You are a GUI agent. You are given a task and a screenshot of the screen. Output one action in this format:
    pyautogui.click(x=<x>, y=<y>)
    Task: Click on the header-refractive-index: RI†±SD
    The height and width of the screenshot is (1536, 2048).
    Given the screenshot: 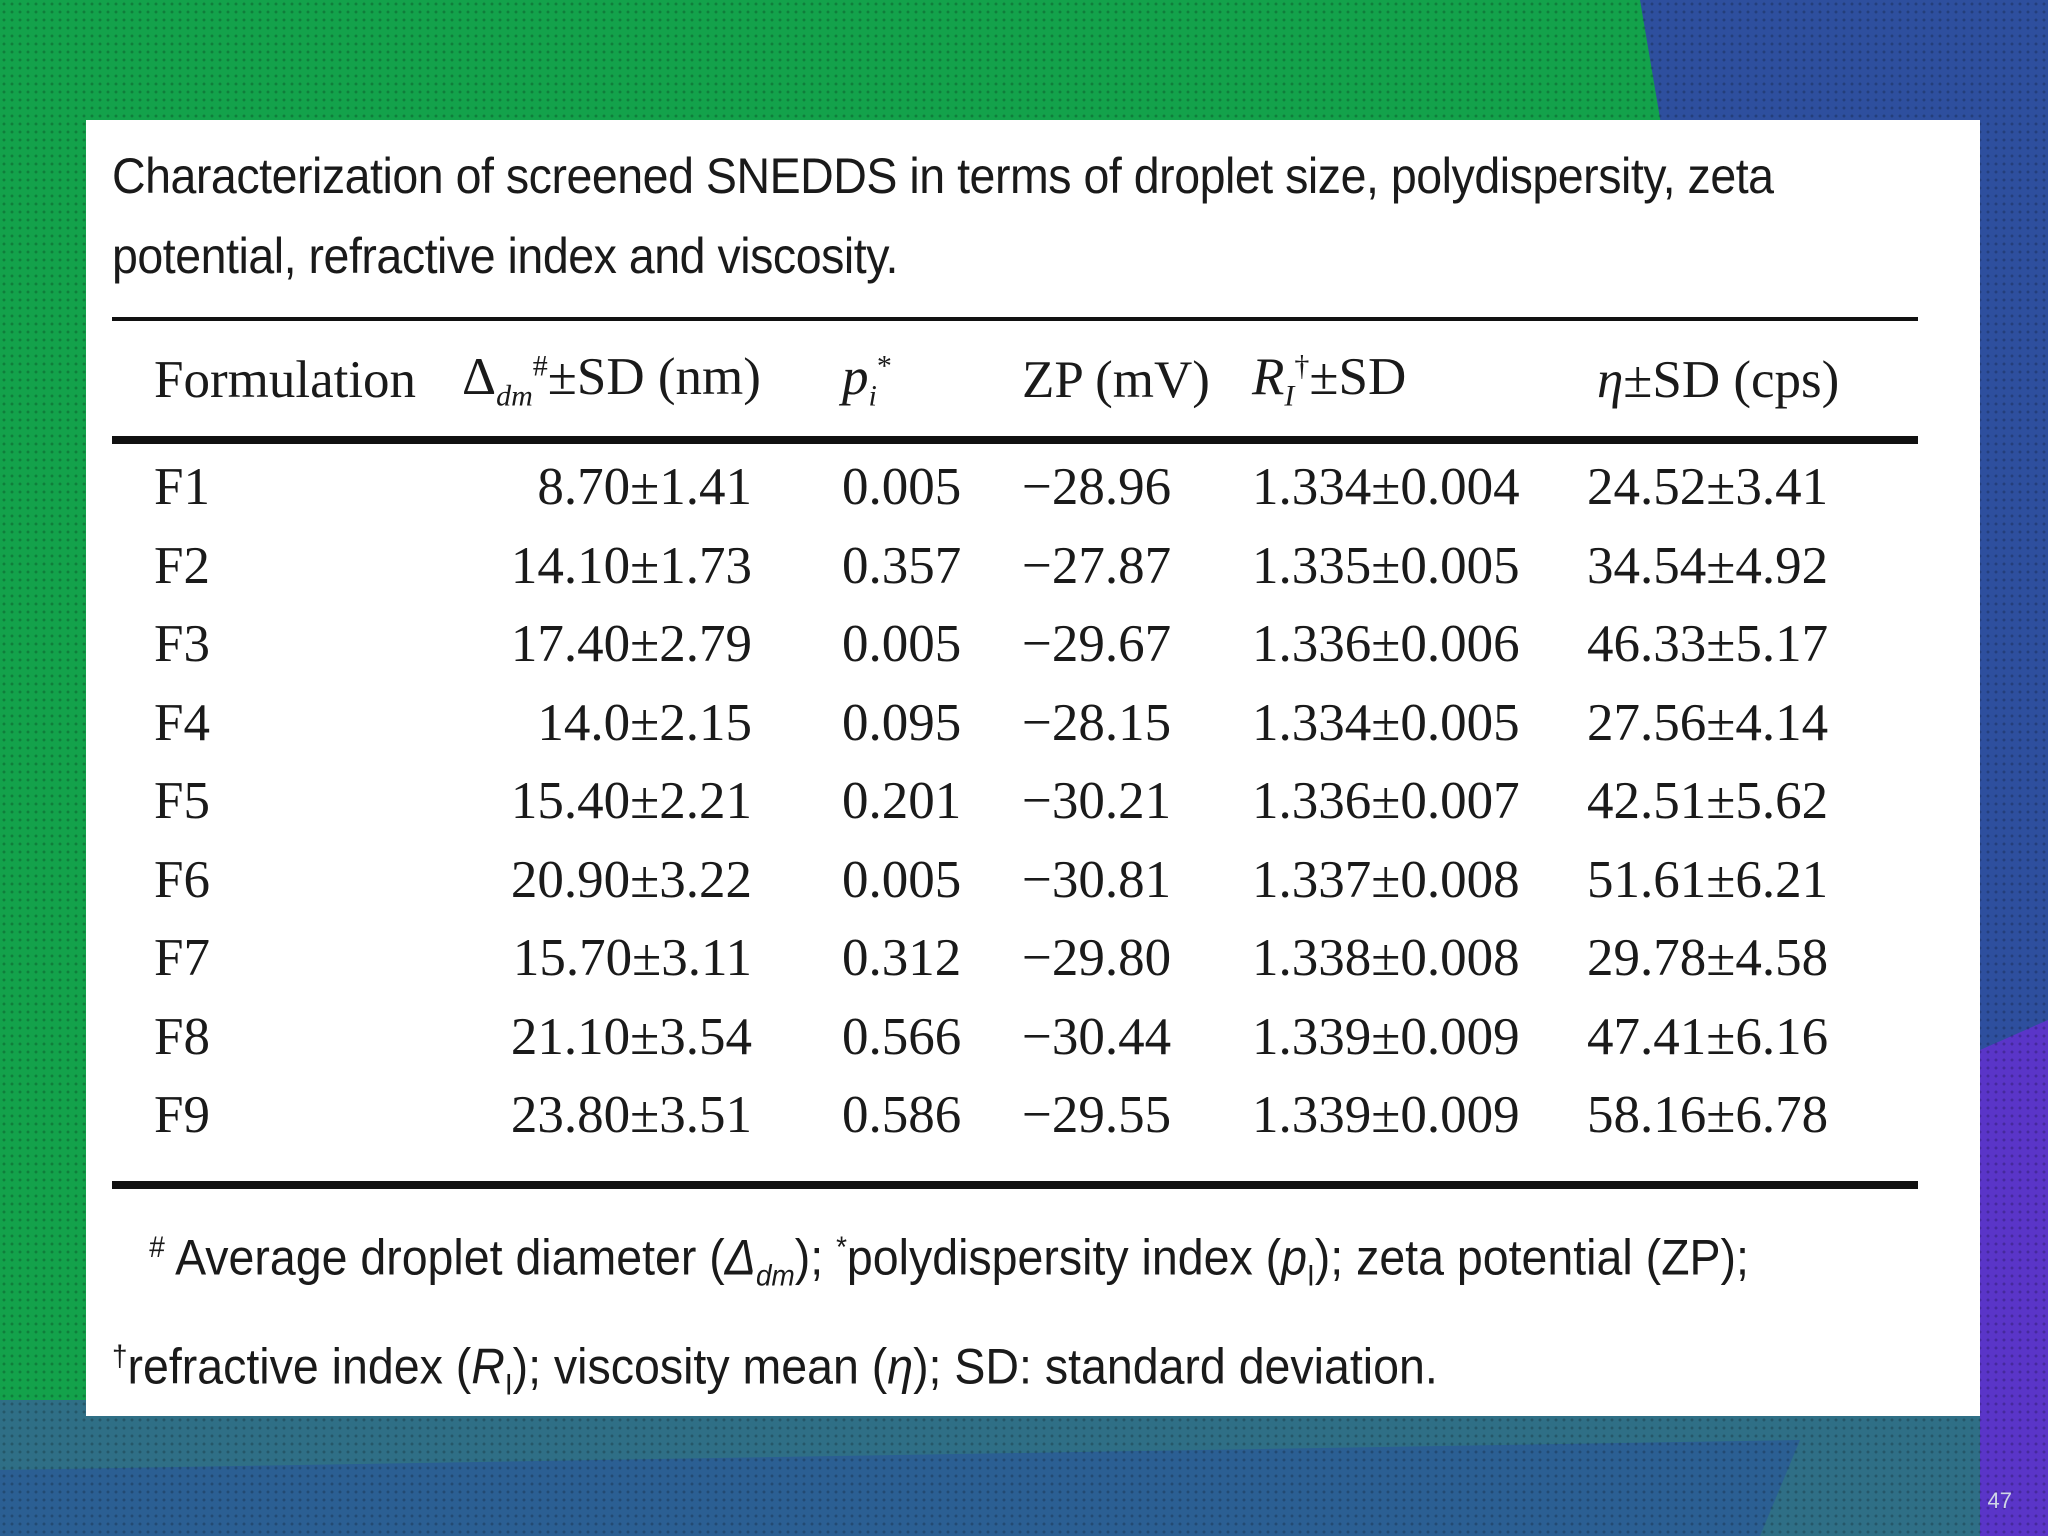 What is the action you would take?
    pyautogui.click(x=1329, y=380)
    